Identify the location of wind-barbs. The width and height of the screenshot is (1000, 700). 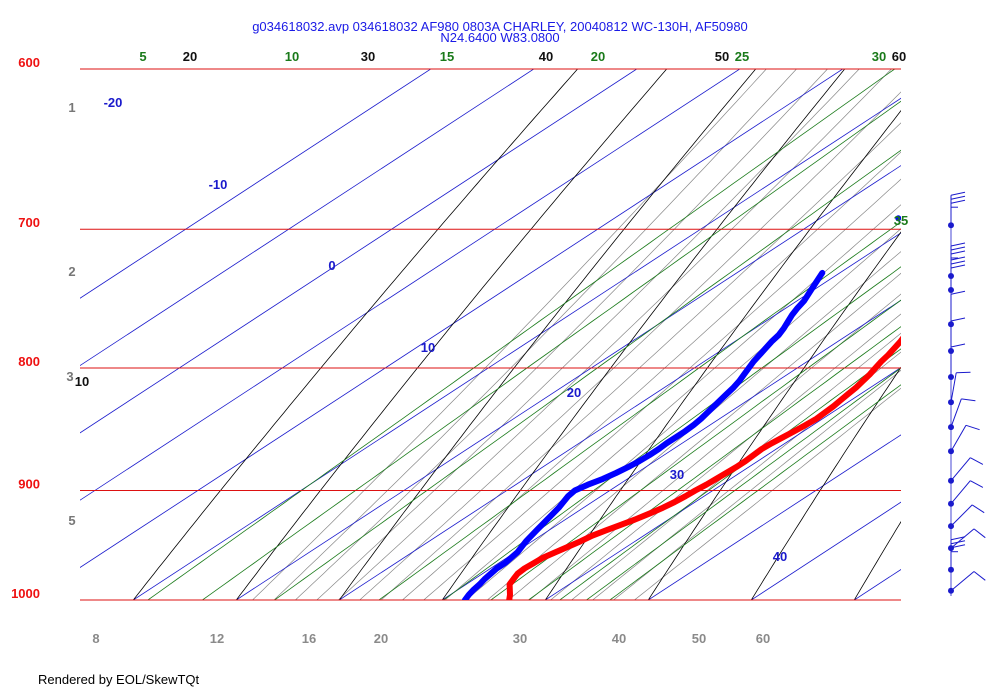
(967, 393).